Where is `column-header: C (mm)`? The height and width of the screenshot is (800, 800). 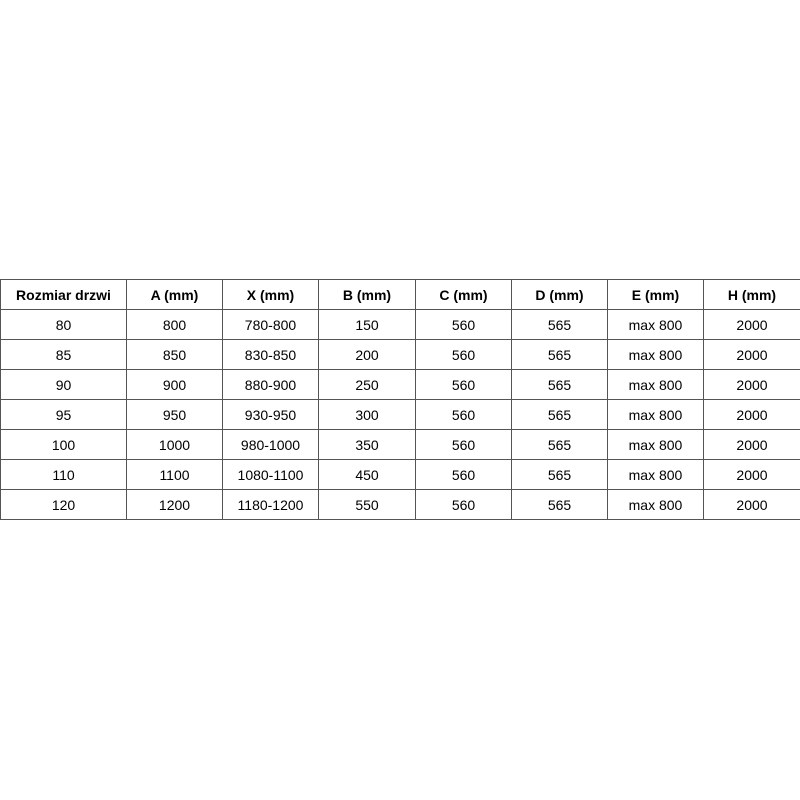 column-header: C (mm) is located at coordinates (463, 294).